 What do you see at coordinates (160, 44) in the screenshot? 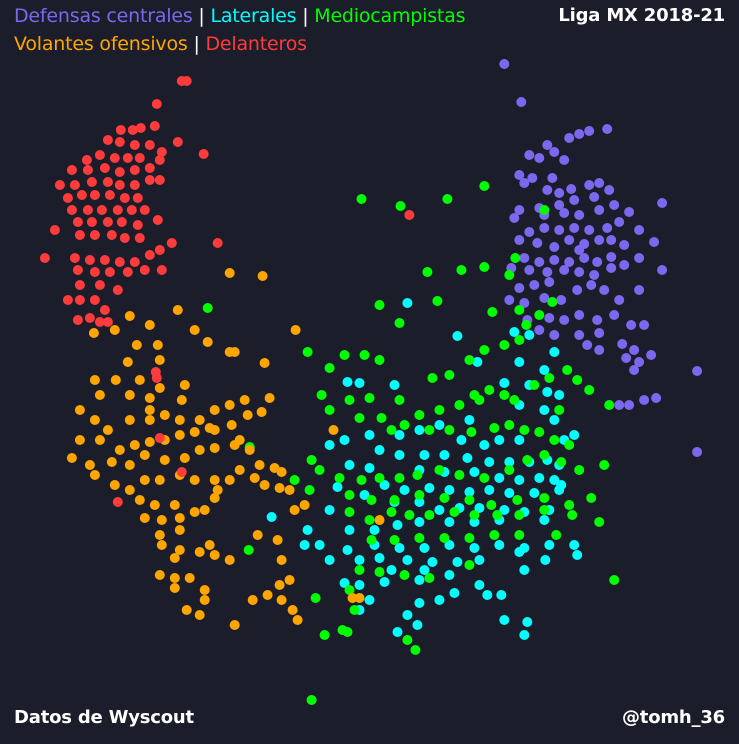
I see `legend-line-2: Volantes ofensivos | Delanteros` at bounding box center [160, 44].